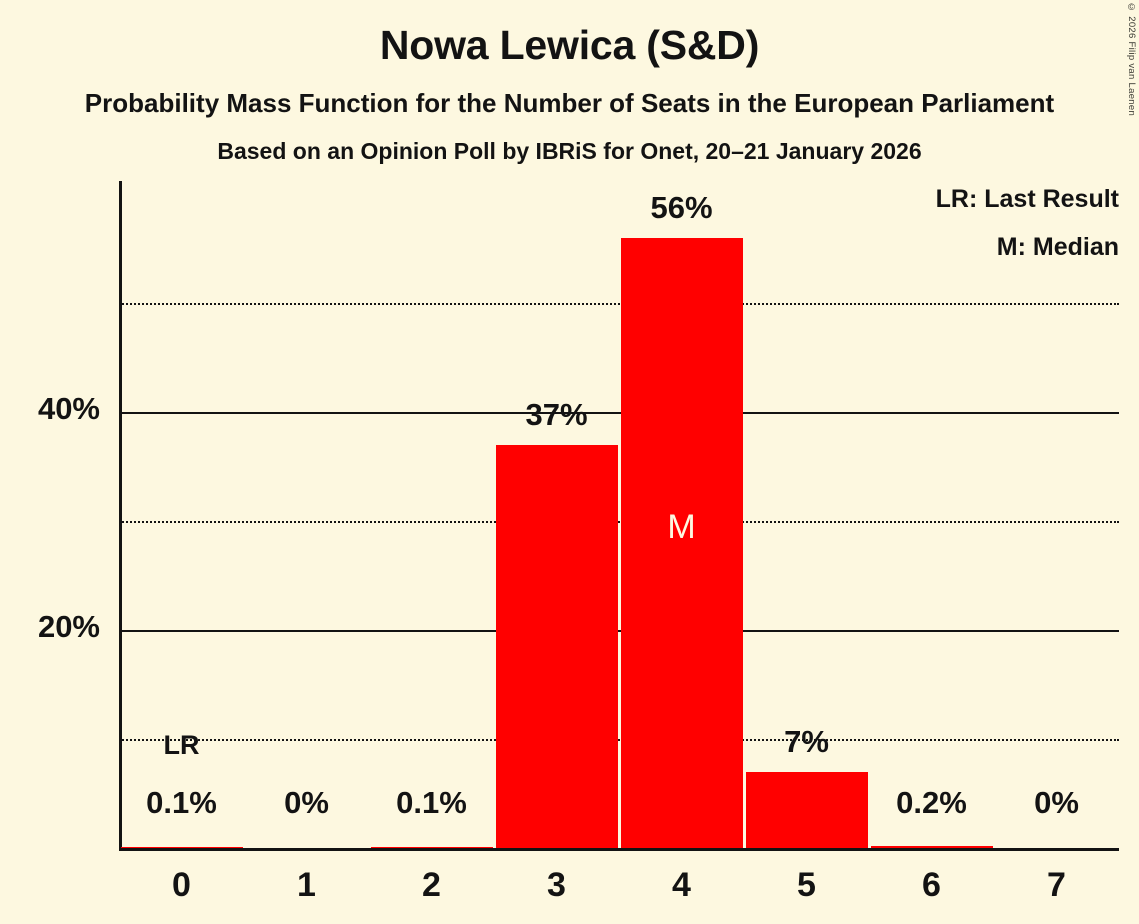 This screenshot has width=1139, height=924. I want to click on value-label-seats-3: 37%, so click(556, 414).